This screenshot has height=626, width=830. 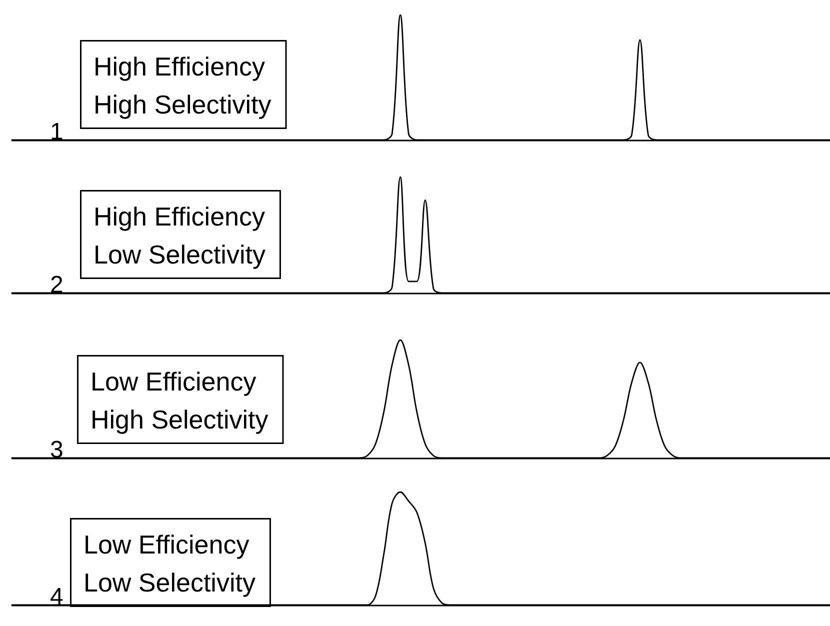 I want to click on annotation: 2, so click(x=57, y=285).